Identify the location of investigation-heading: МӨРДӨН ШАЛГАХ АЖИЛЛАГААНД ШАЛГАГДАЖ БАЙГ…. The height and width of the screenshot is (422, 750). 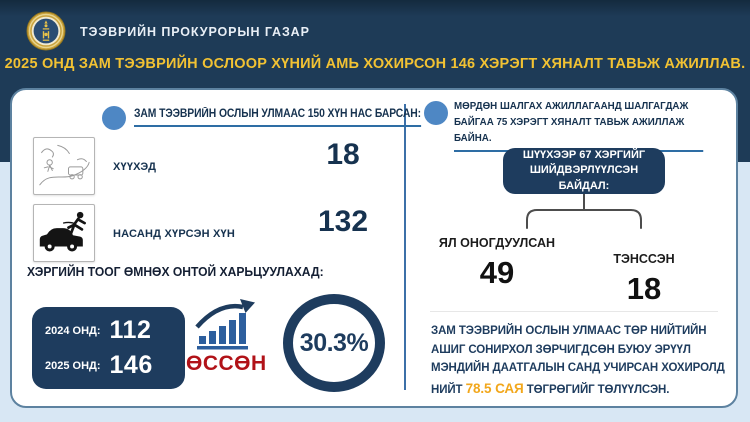
(579, 126).